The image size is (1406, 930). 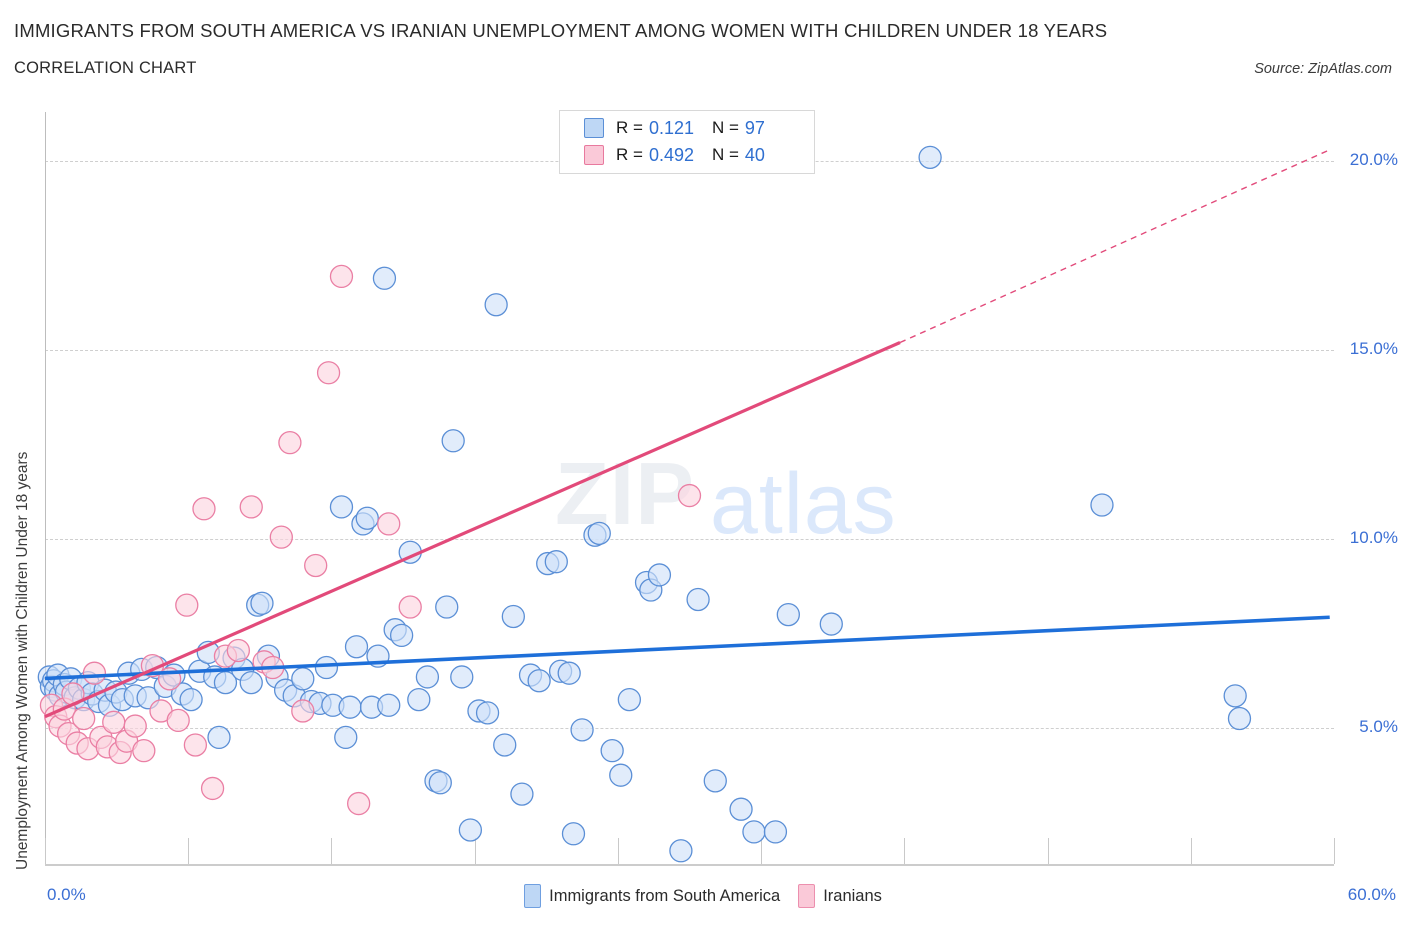 I want to click on x-axis-min-label: 0.0%, so click(x=66, y=894).